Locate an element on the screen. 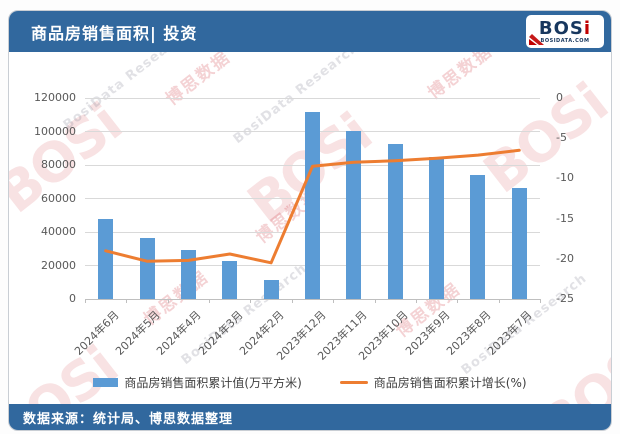  bar-series-label: 商品房销售面积累计值(万平方米) is located at coordinates (213, 383).